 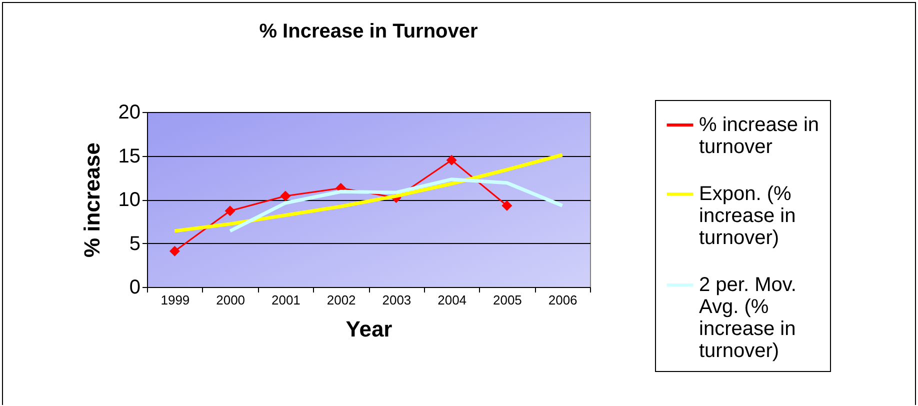 What do you see at coordinates (368, 31) in the screenshot?
I see `chart-title: % Increase in Turnover` at bounding box center [368, 31].